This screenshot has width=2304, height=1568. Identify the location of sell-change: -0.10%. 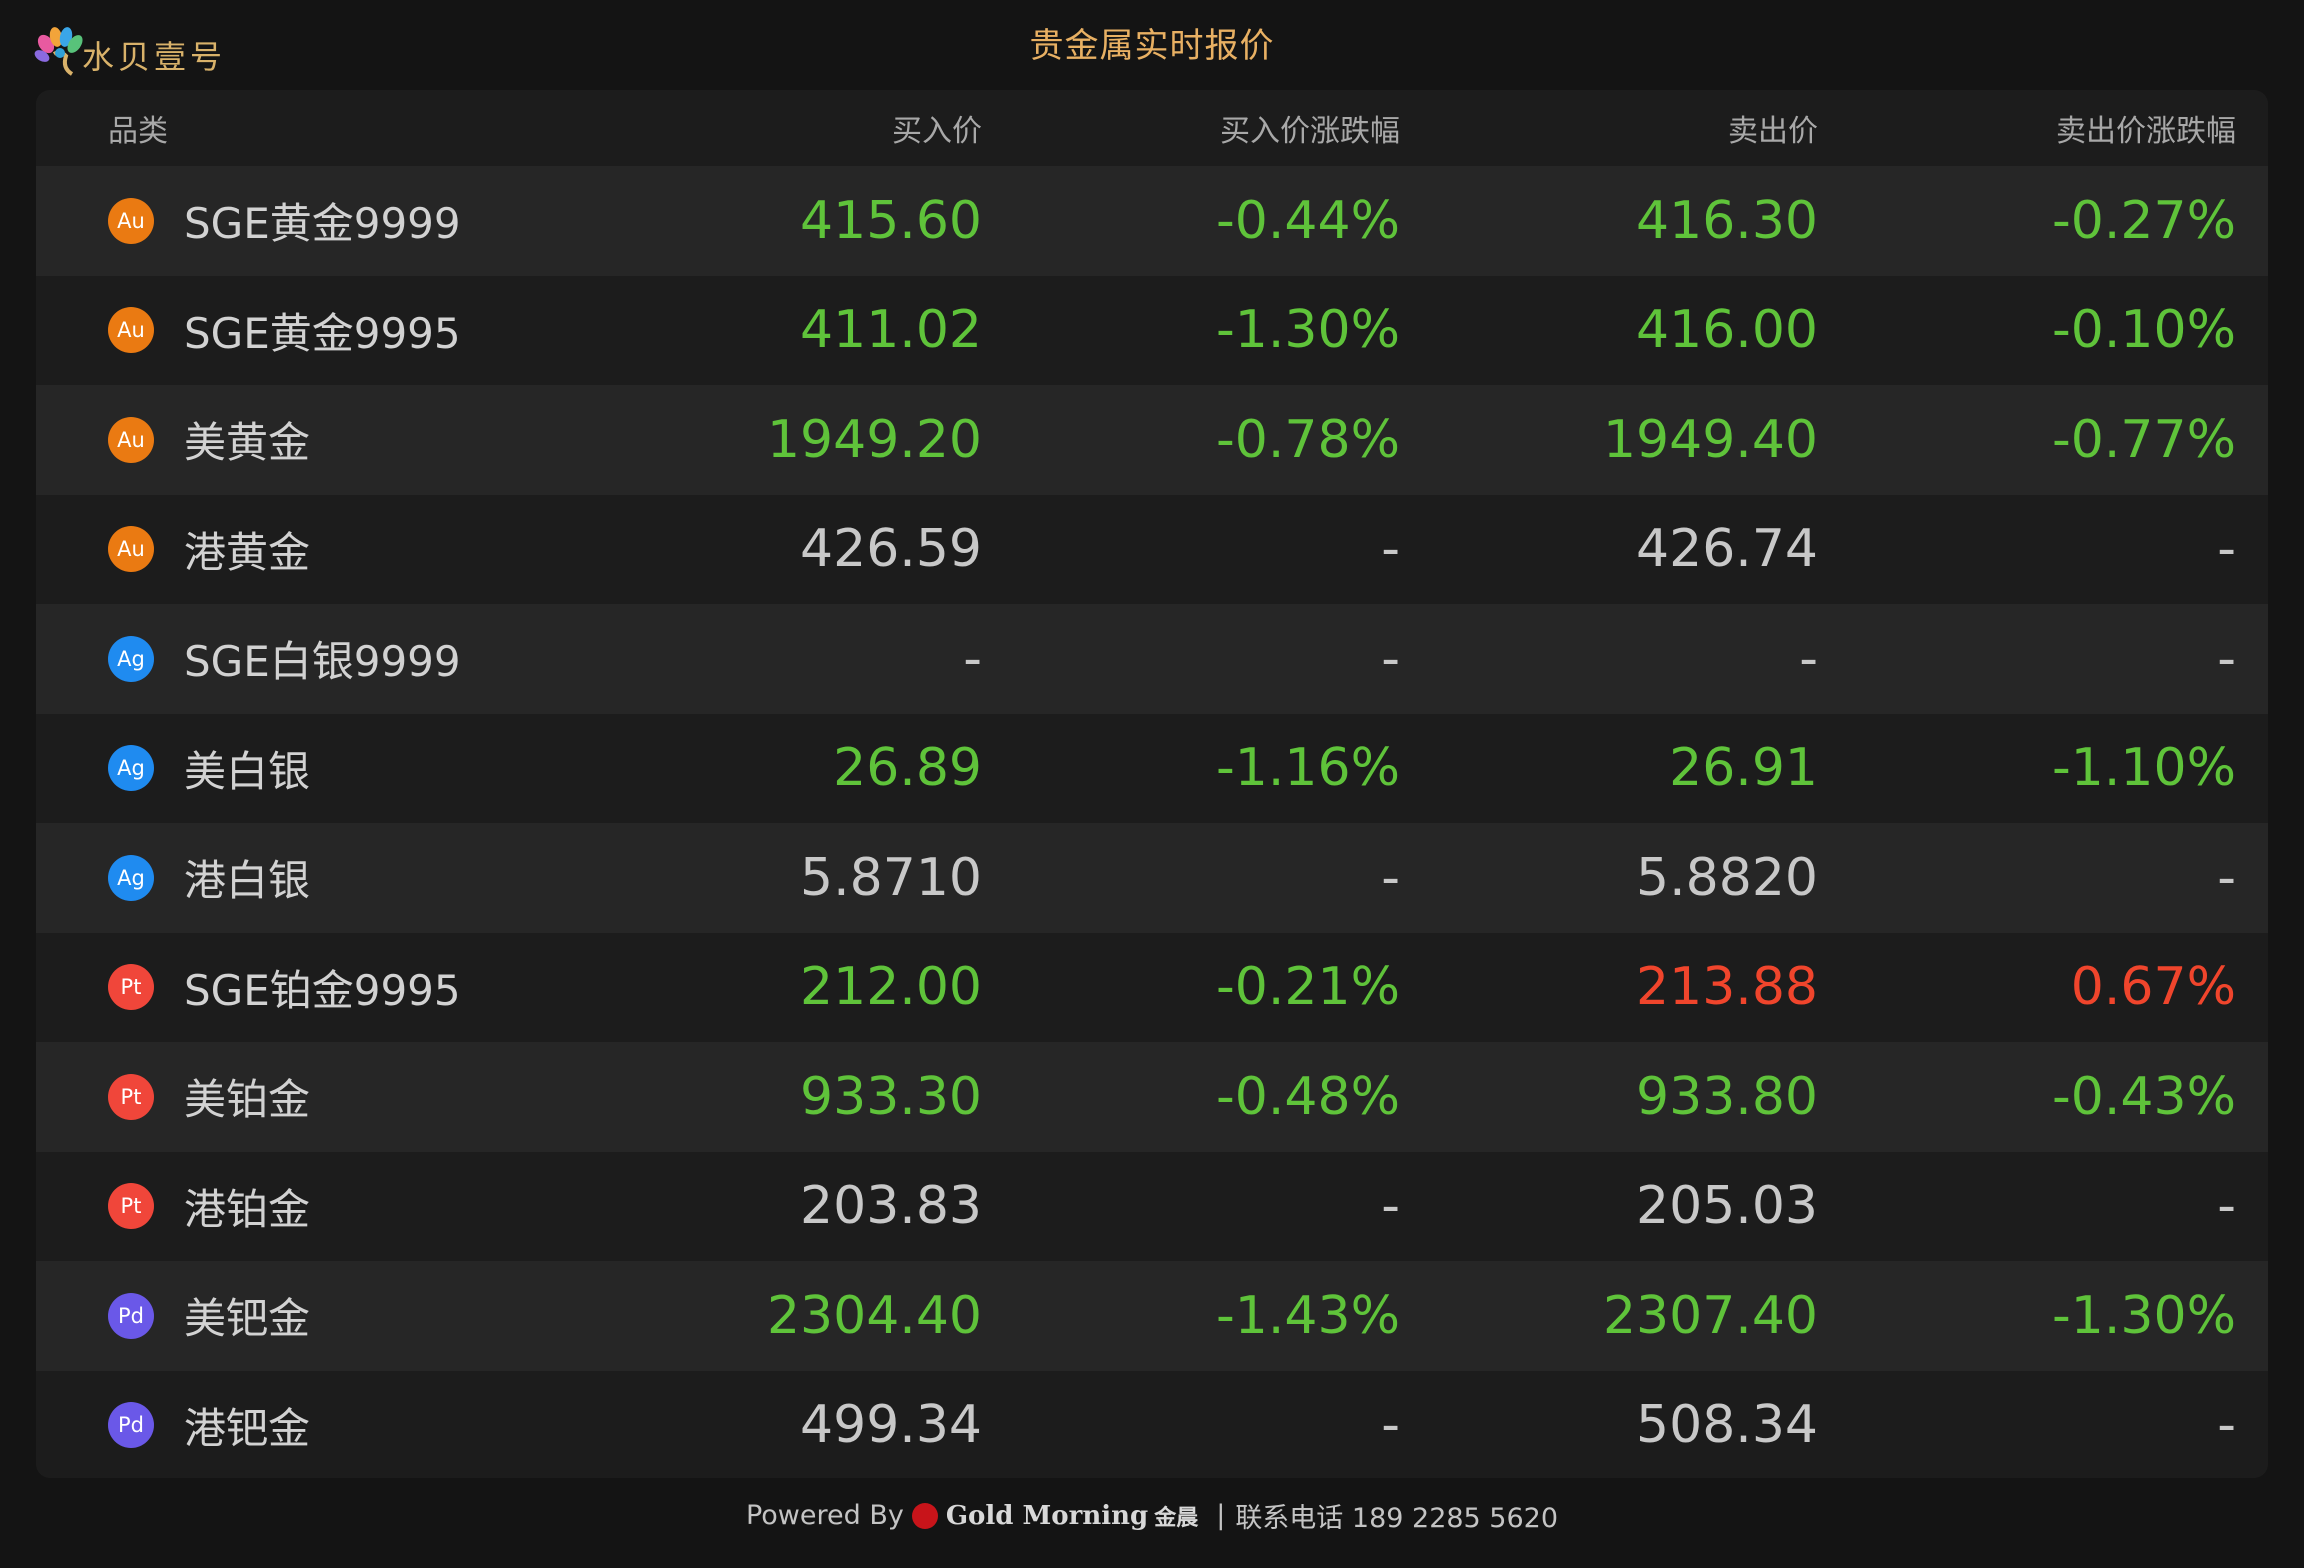
(2144, 330).